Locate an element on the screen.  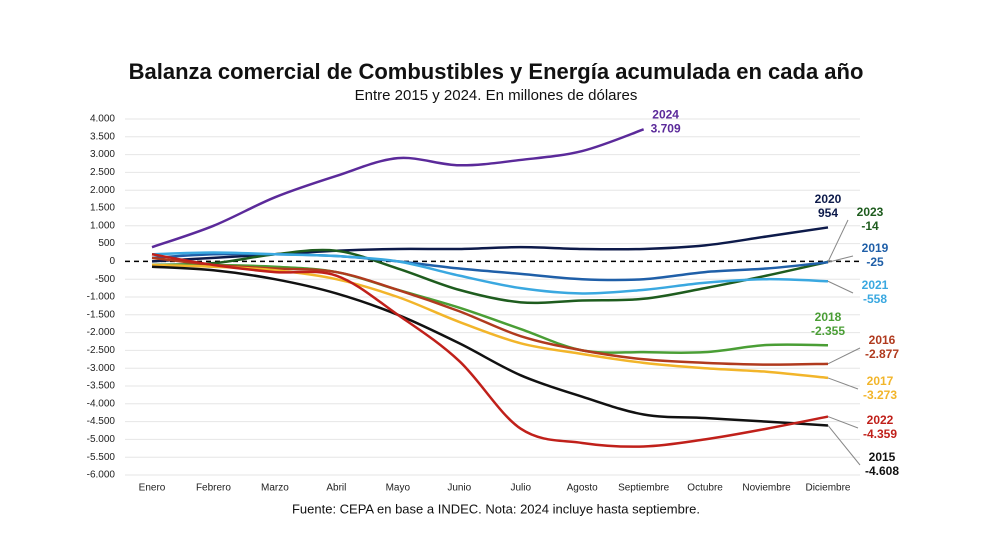
series-name-label: 2022 is located at coordinates (880, 420).